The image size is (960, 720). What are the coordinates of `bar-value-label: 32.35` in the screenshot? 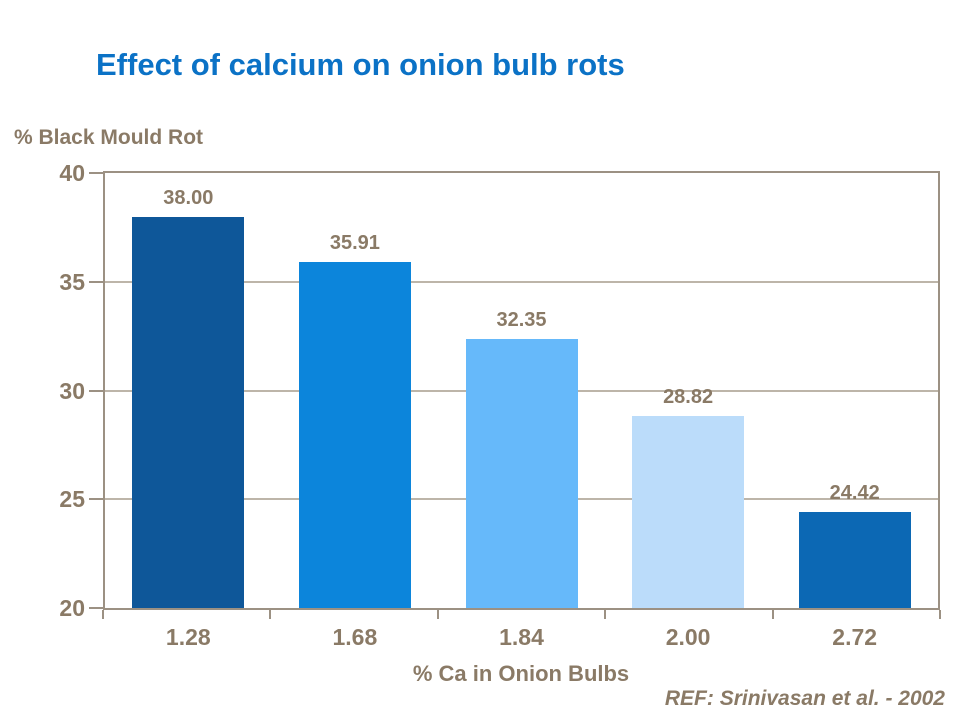 It's located at (521, 320).